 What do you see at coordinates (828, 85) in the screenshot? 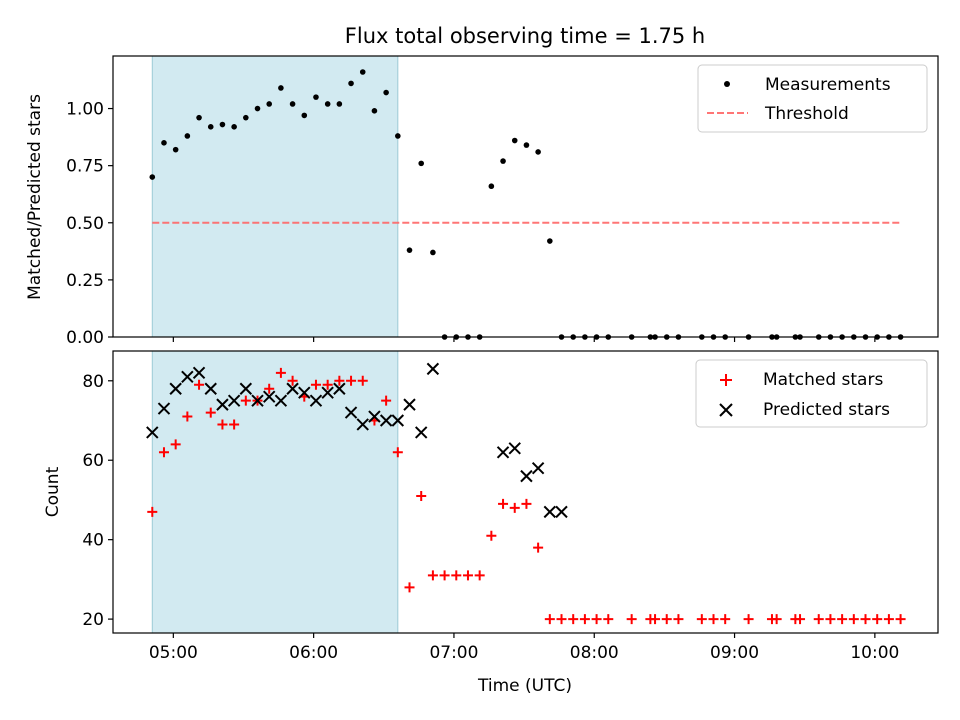
I see `legend-measurements-label: Measurements` at bounding box center [828, 85].